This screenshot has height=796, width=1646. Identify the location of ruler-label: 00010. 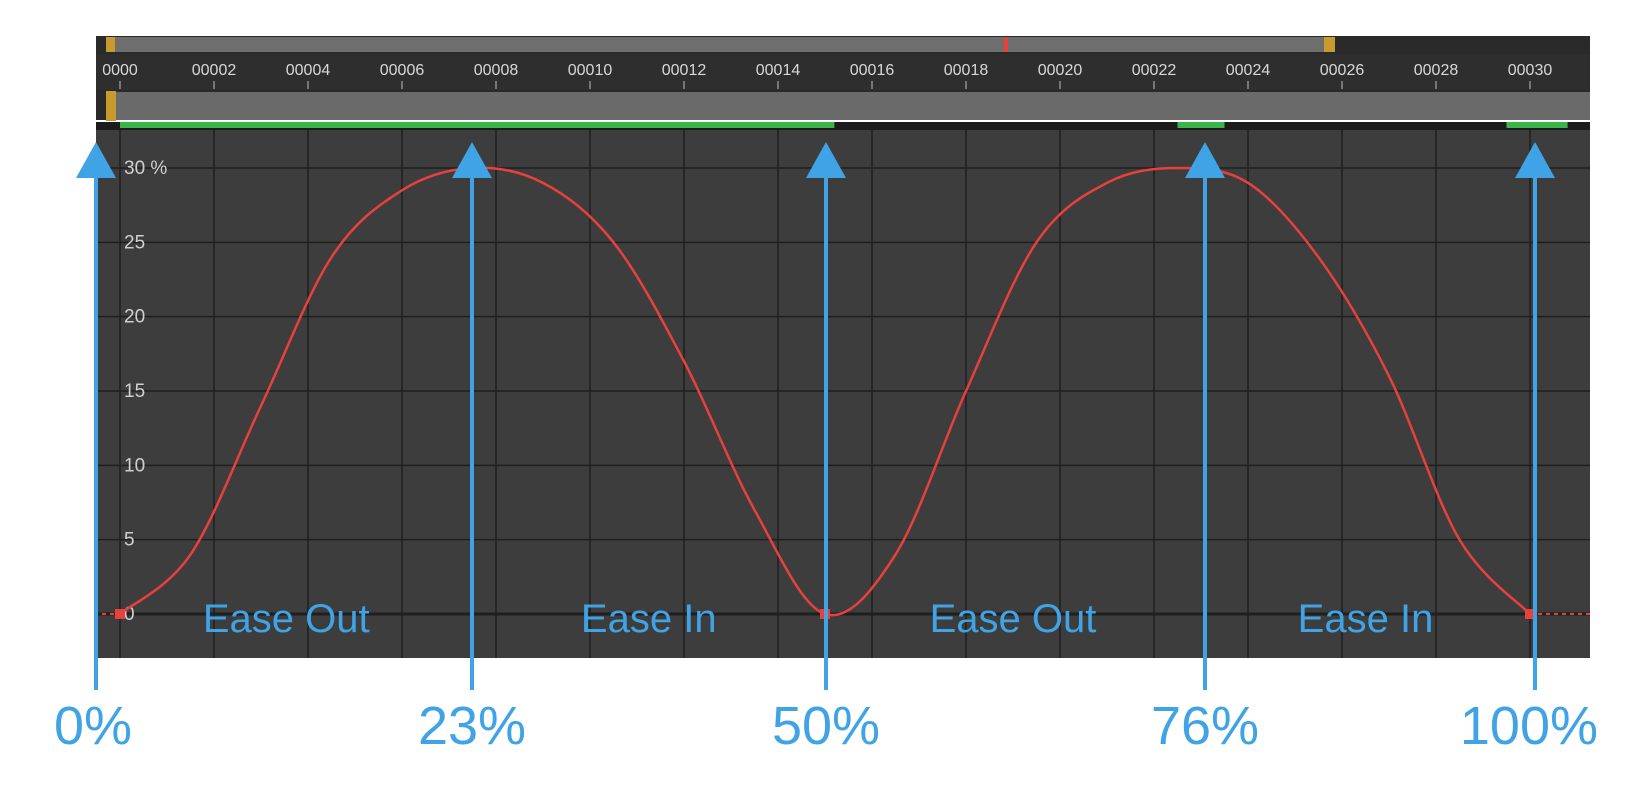
(590, 70).